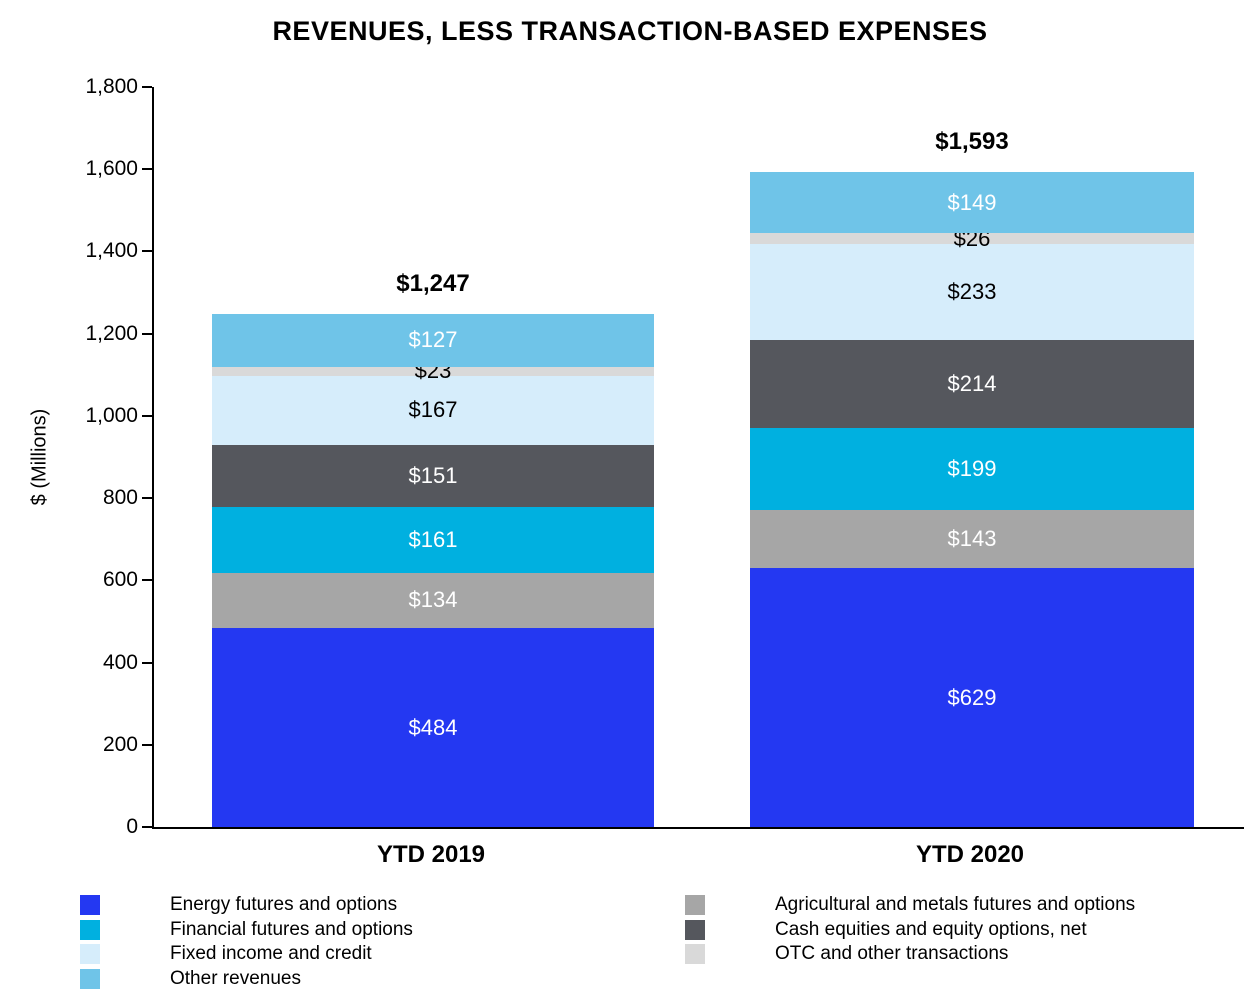 The height and width of the screenshot is (1000, 1260). Describe the element at coordinates (431, 854) in the screenshot. I see `x-category-label: YTD 2019` at that location.